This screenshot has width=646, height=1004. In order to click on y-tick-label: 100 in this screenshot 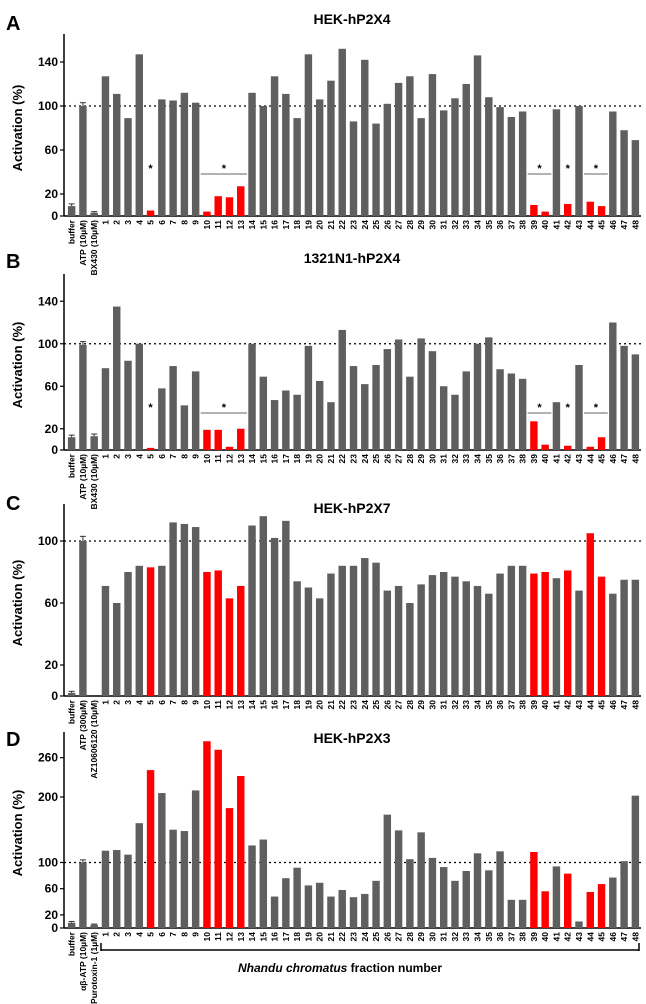, I will do `click(48, 541)`.